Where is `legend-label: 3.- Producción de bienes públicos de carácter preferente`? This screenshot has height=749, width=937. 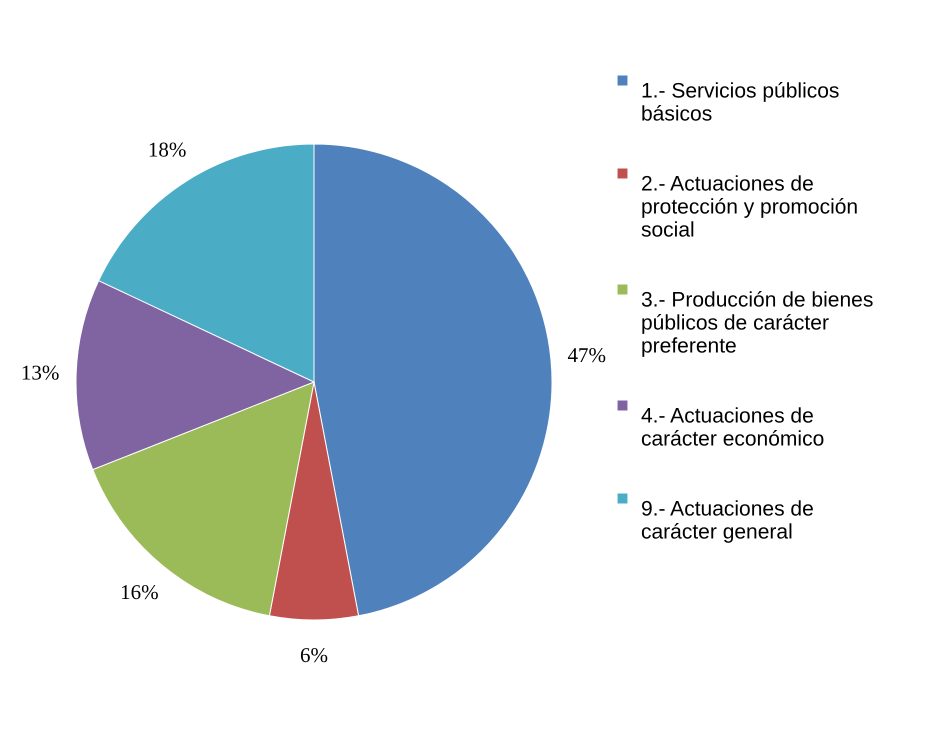
legend-label: 3.- Producción de bienes públicos de carácter preferente is located at coordinates (757, 323).